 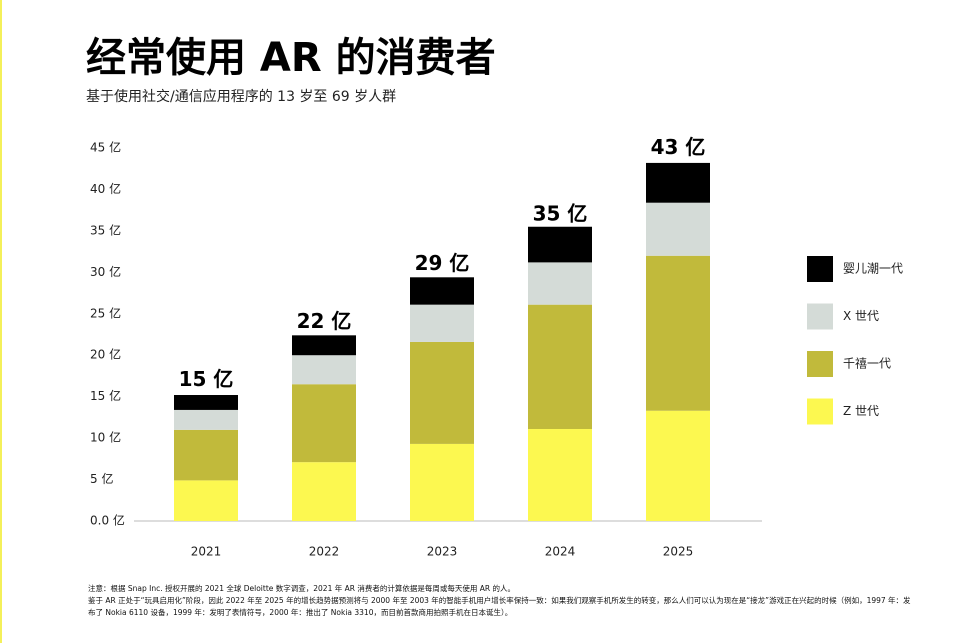 I want to click on x-tick-label: 2024, so click(x=560, y=552).